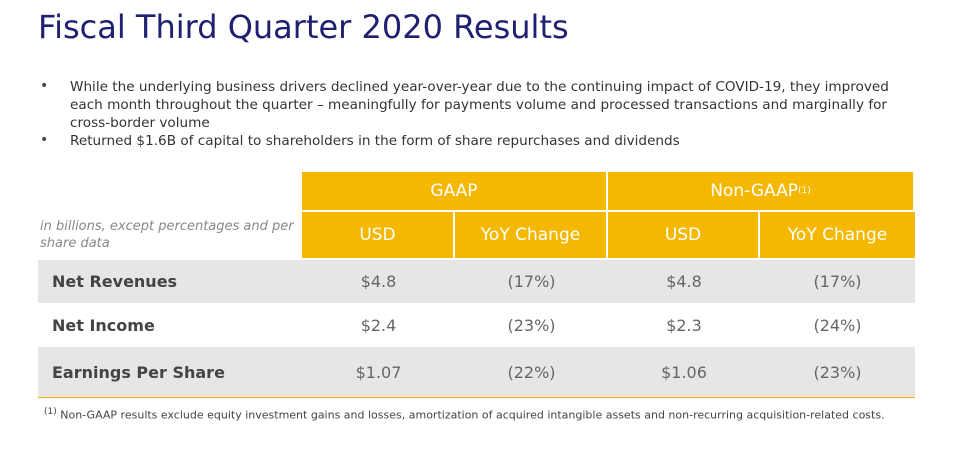 This screenshot has width=960, height=450. What do you see at coordinates (378, 325) in the screenshot?
I see `table-cell: $2.4` at bounding box center [378, 325].